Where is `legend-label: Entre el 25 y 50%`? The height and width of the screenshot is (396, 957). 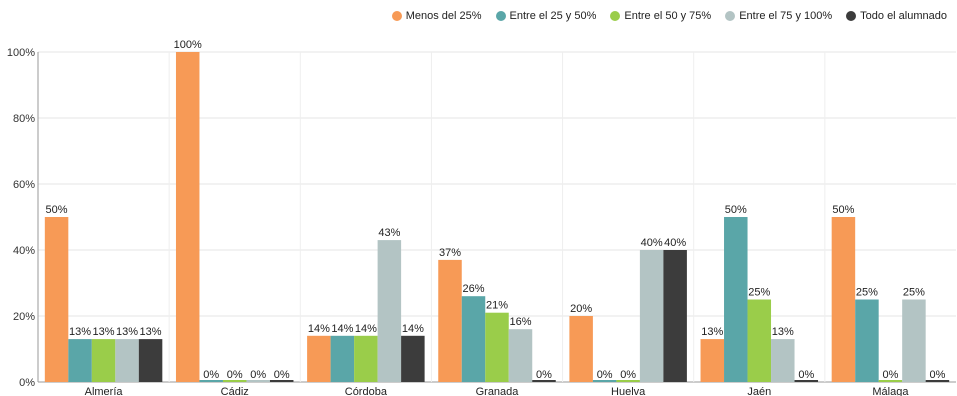 legend-label: Entre el 25 y 50% is located at coordinates (553, 16).